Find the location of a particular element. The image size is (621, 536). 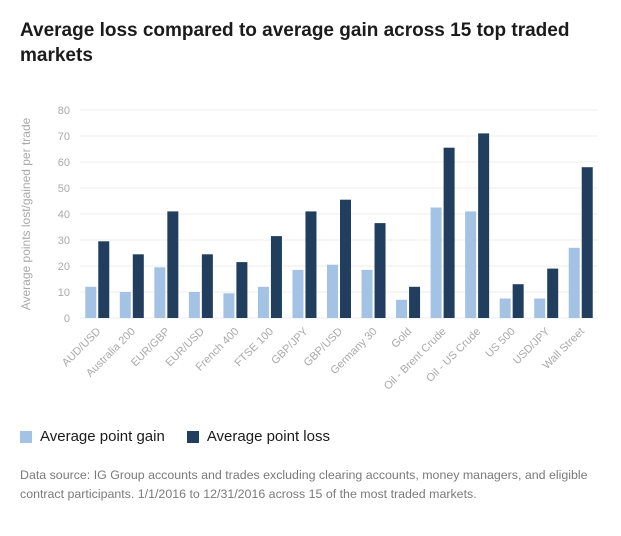

y-tick-label: 70 is located at coordinates (64, 137).